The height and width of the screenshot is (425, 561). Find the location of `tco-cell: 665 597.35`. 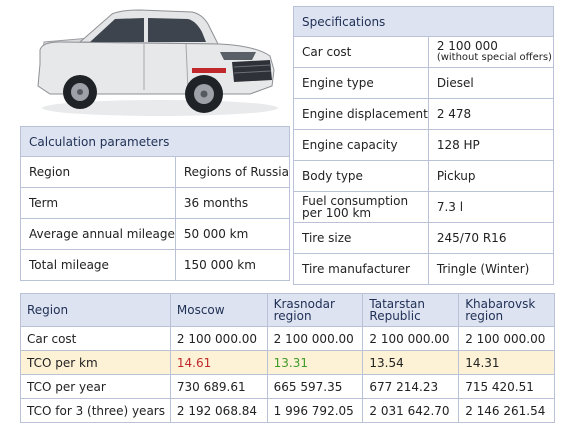

tco-cell: 665 597.35 is located at coordinates (315, 386).